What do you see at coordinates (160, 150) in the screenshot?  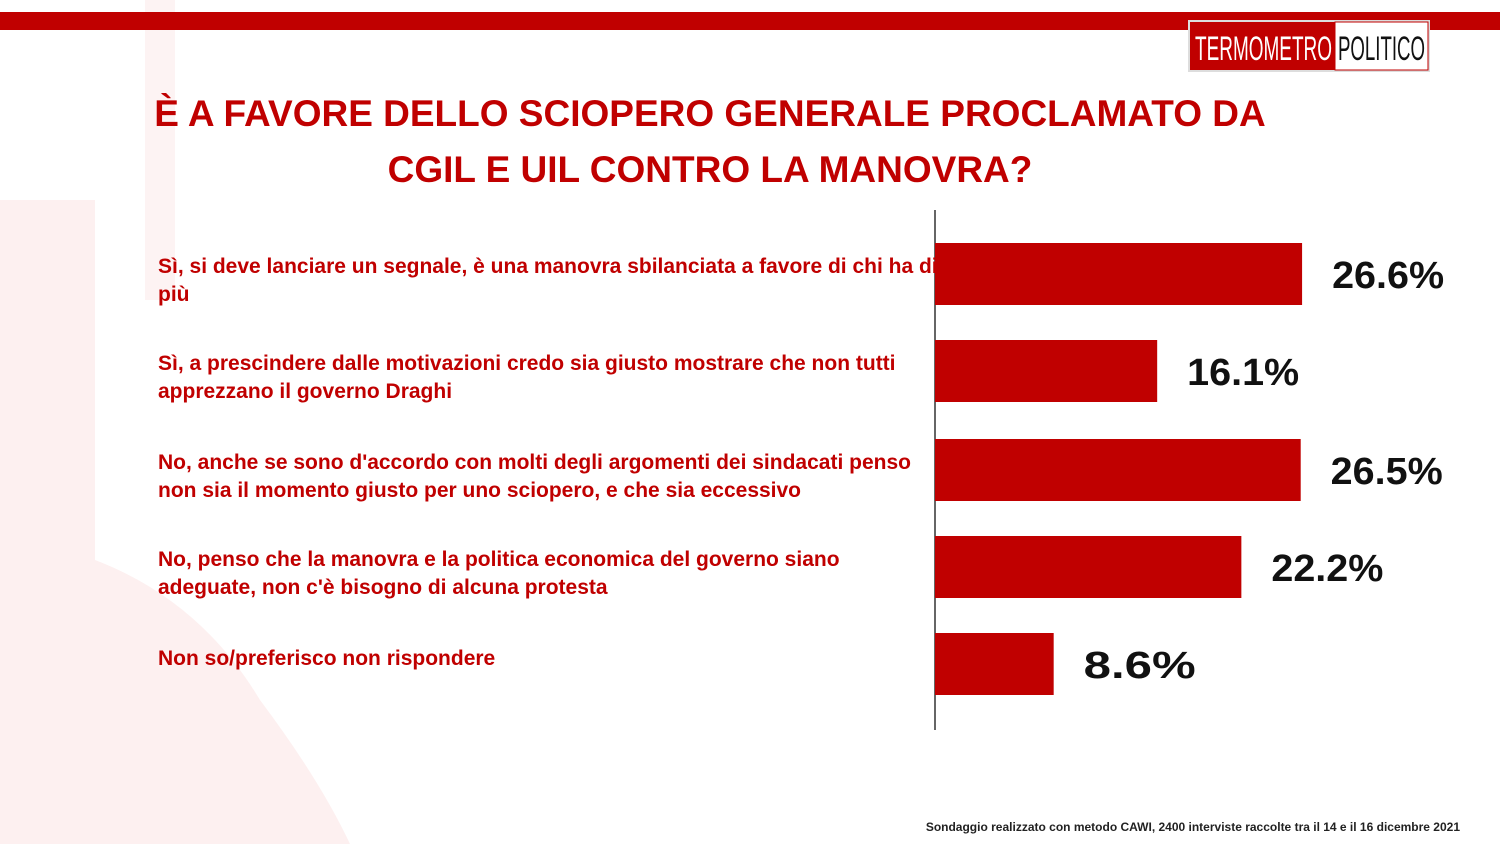 I see `background-shape` at bounding box center [160, 150].